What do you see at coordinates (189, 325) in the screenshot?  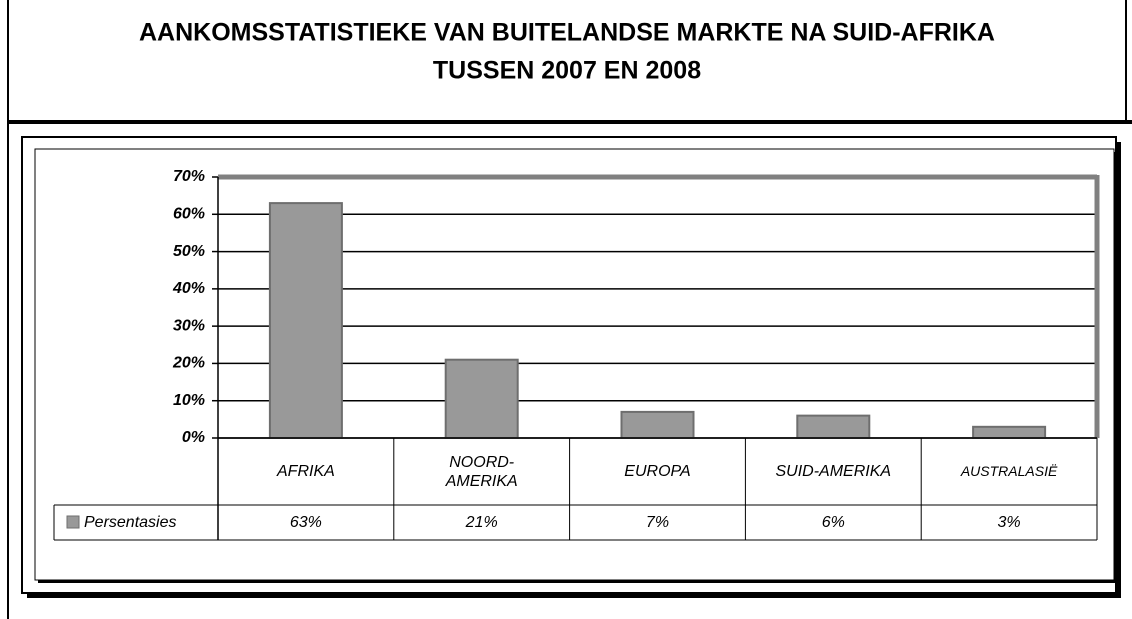 I see `y-tick-label: 30%` at bounding box center [189, 325].